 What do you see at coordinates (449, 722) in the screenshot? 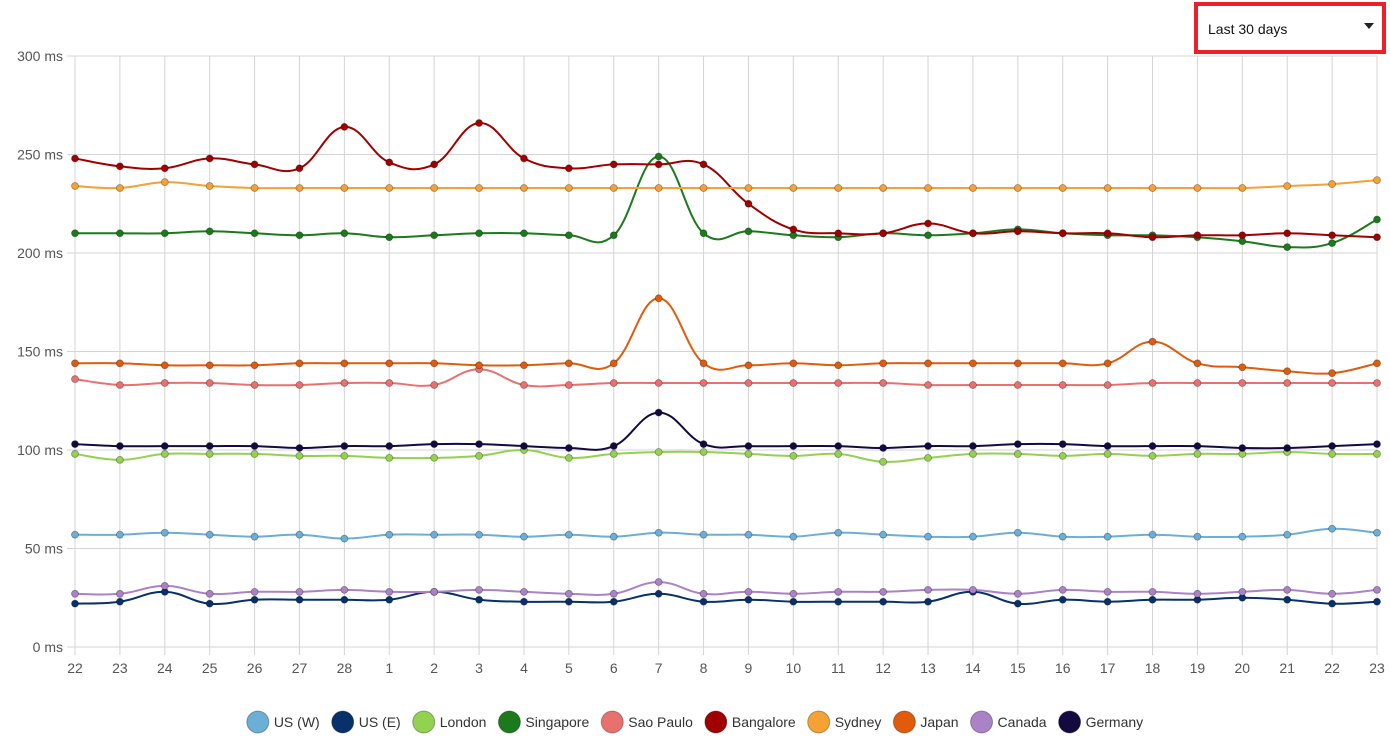
I see `legend-item: London` at bounding box center [449, 722].